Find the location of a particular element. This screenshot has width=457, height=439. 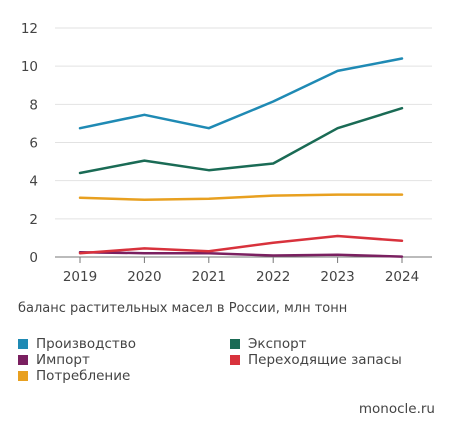

y-tick-label: 4 is located at coordinates (33, 182).